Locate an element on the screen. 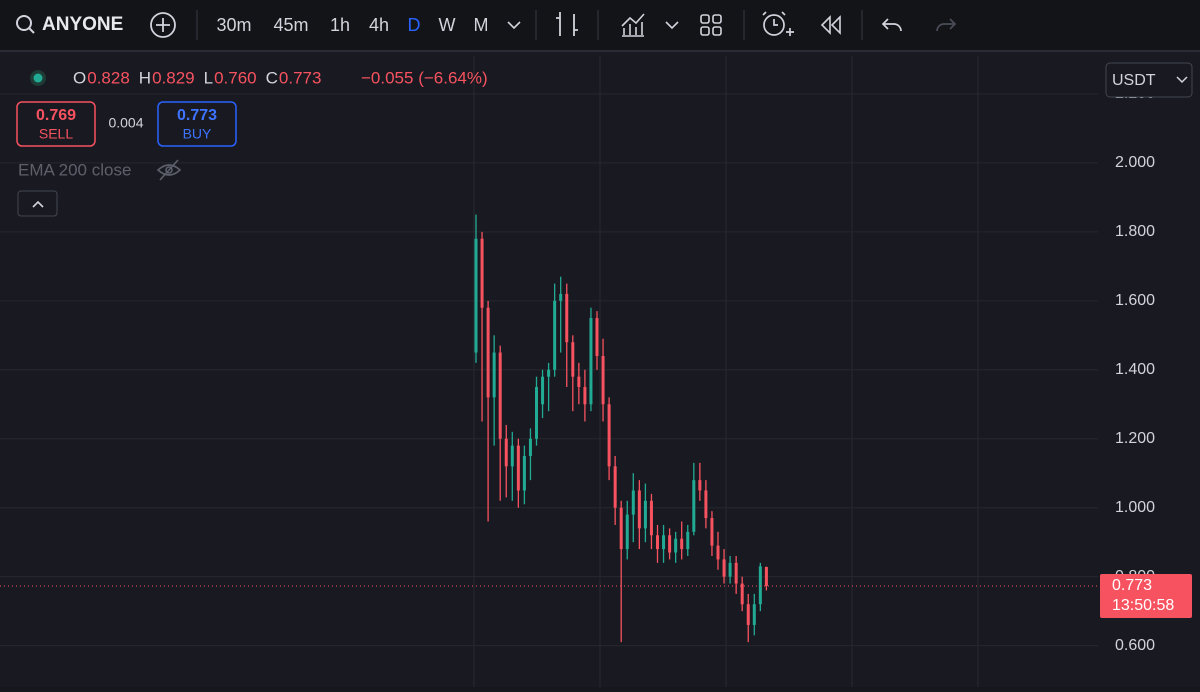 This screenshot has height=692, width=1200. symbol: ANYONE is located at coordinates (82, 24).